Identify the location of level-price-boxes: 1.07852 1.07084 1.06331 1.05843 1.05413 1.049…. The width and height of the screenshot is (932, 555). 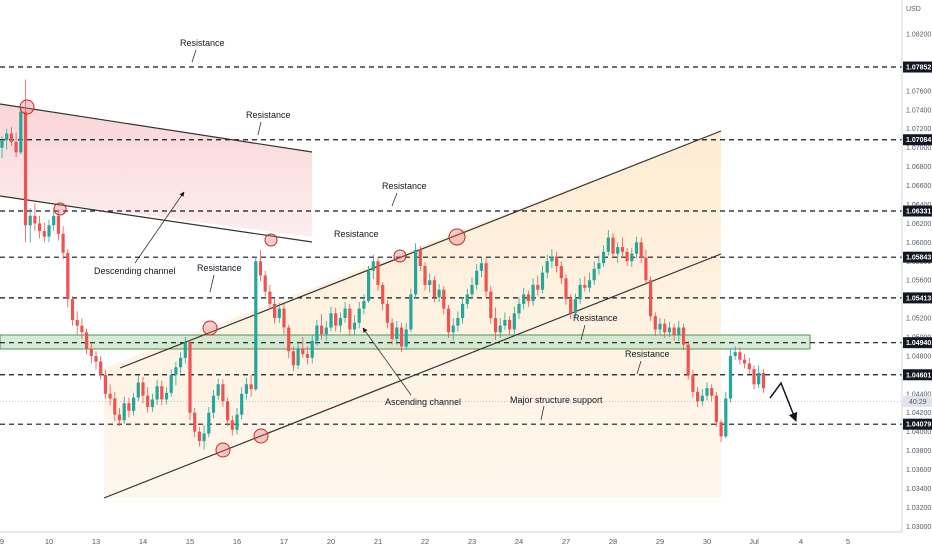
(917, 245).